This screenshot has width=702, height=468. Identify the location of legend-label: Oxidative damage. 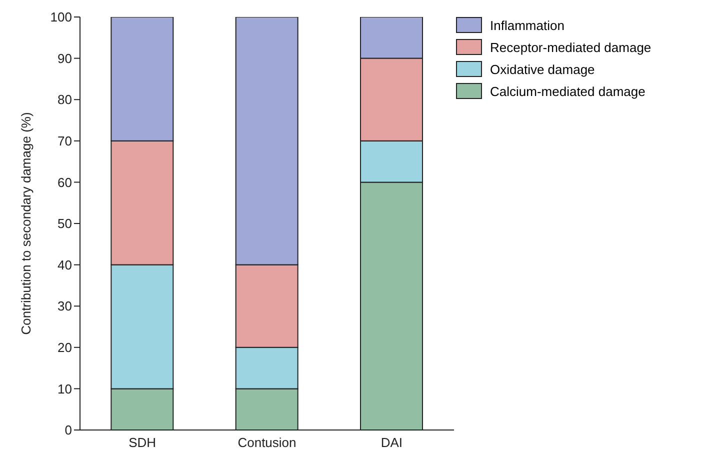
(542, 69).